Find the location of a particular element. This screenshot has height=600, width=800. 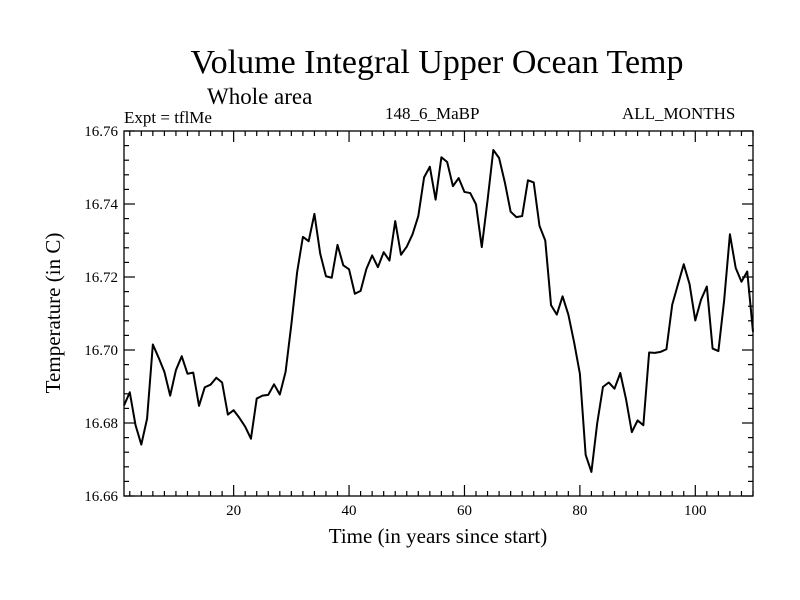

x-tick-label: 20 is located at coordinates (233, 511).